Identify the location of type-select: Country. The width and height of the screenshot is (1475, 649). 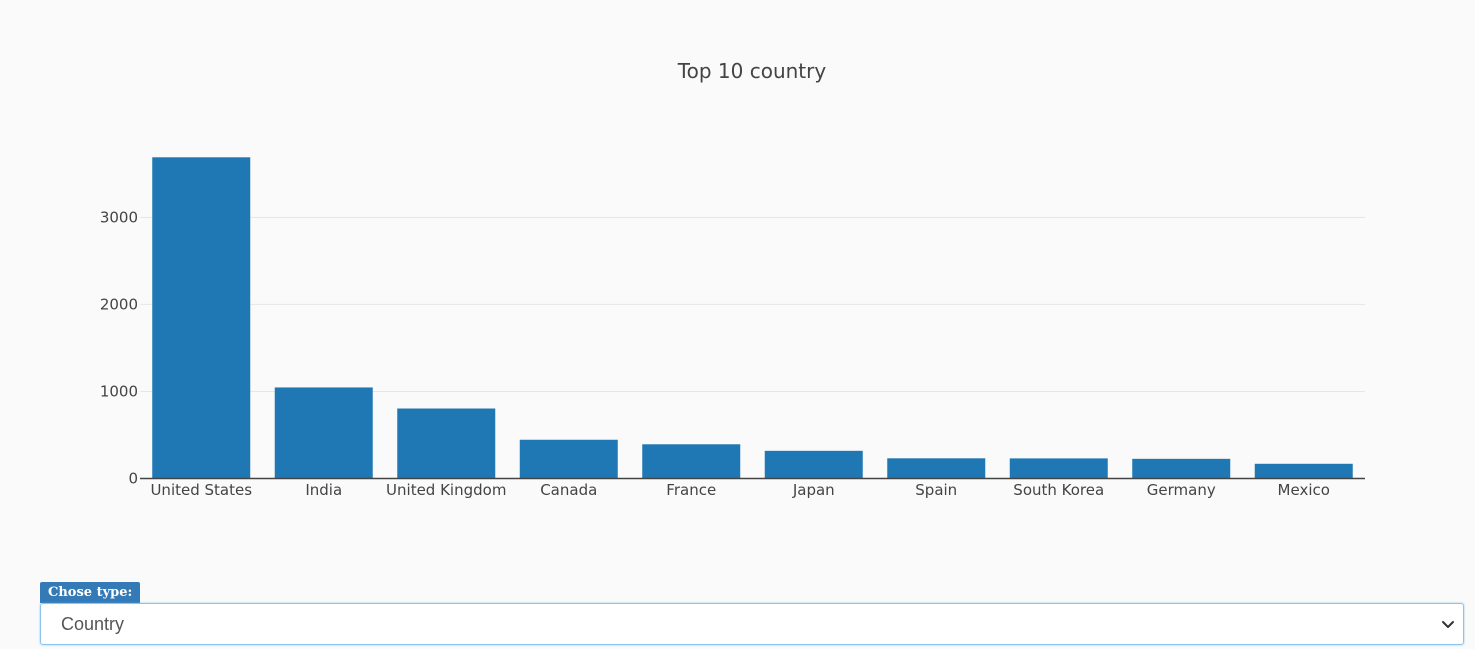
(752, 624).